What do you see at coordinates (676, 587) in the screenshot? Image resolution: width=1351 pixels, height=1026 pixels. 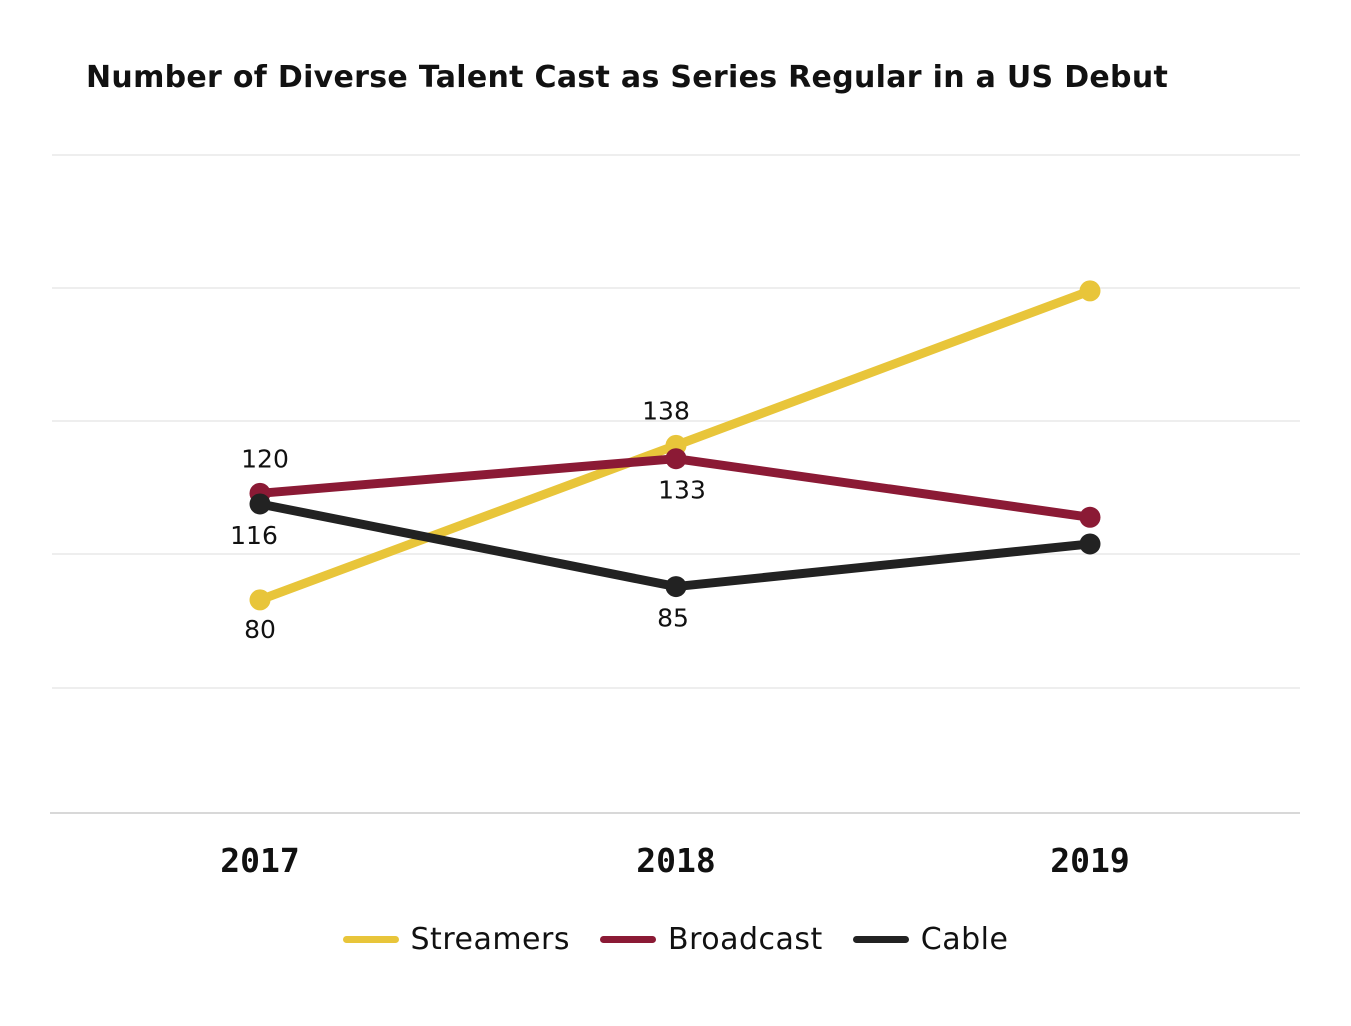 I see `data-point-cable-2018` at bounding box center [676, 587].